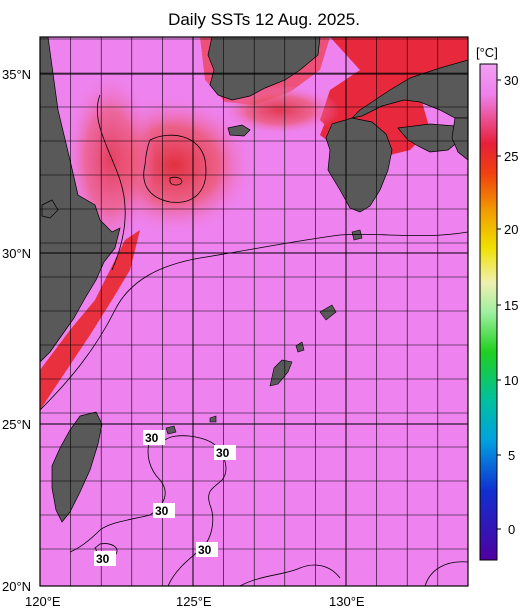 The height and width of the screenshot is (612, 528). Describe the element at coordinates (300, 347) in the screenshot. I see `island-tokunoshima` at that location.